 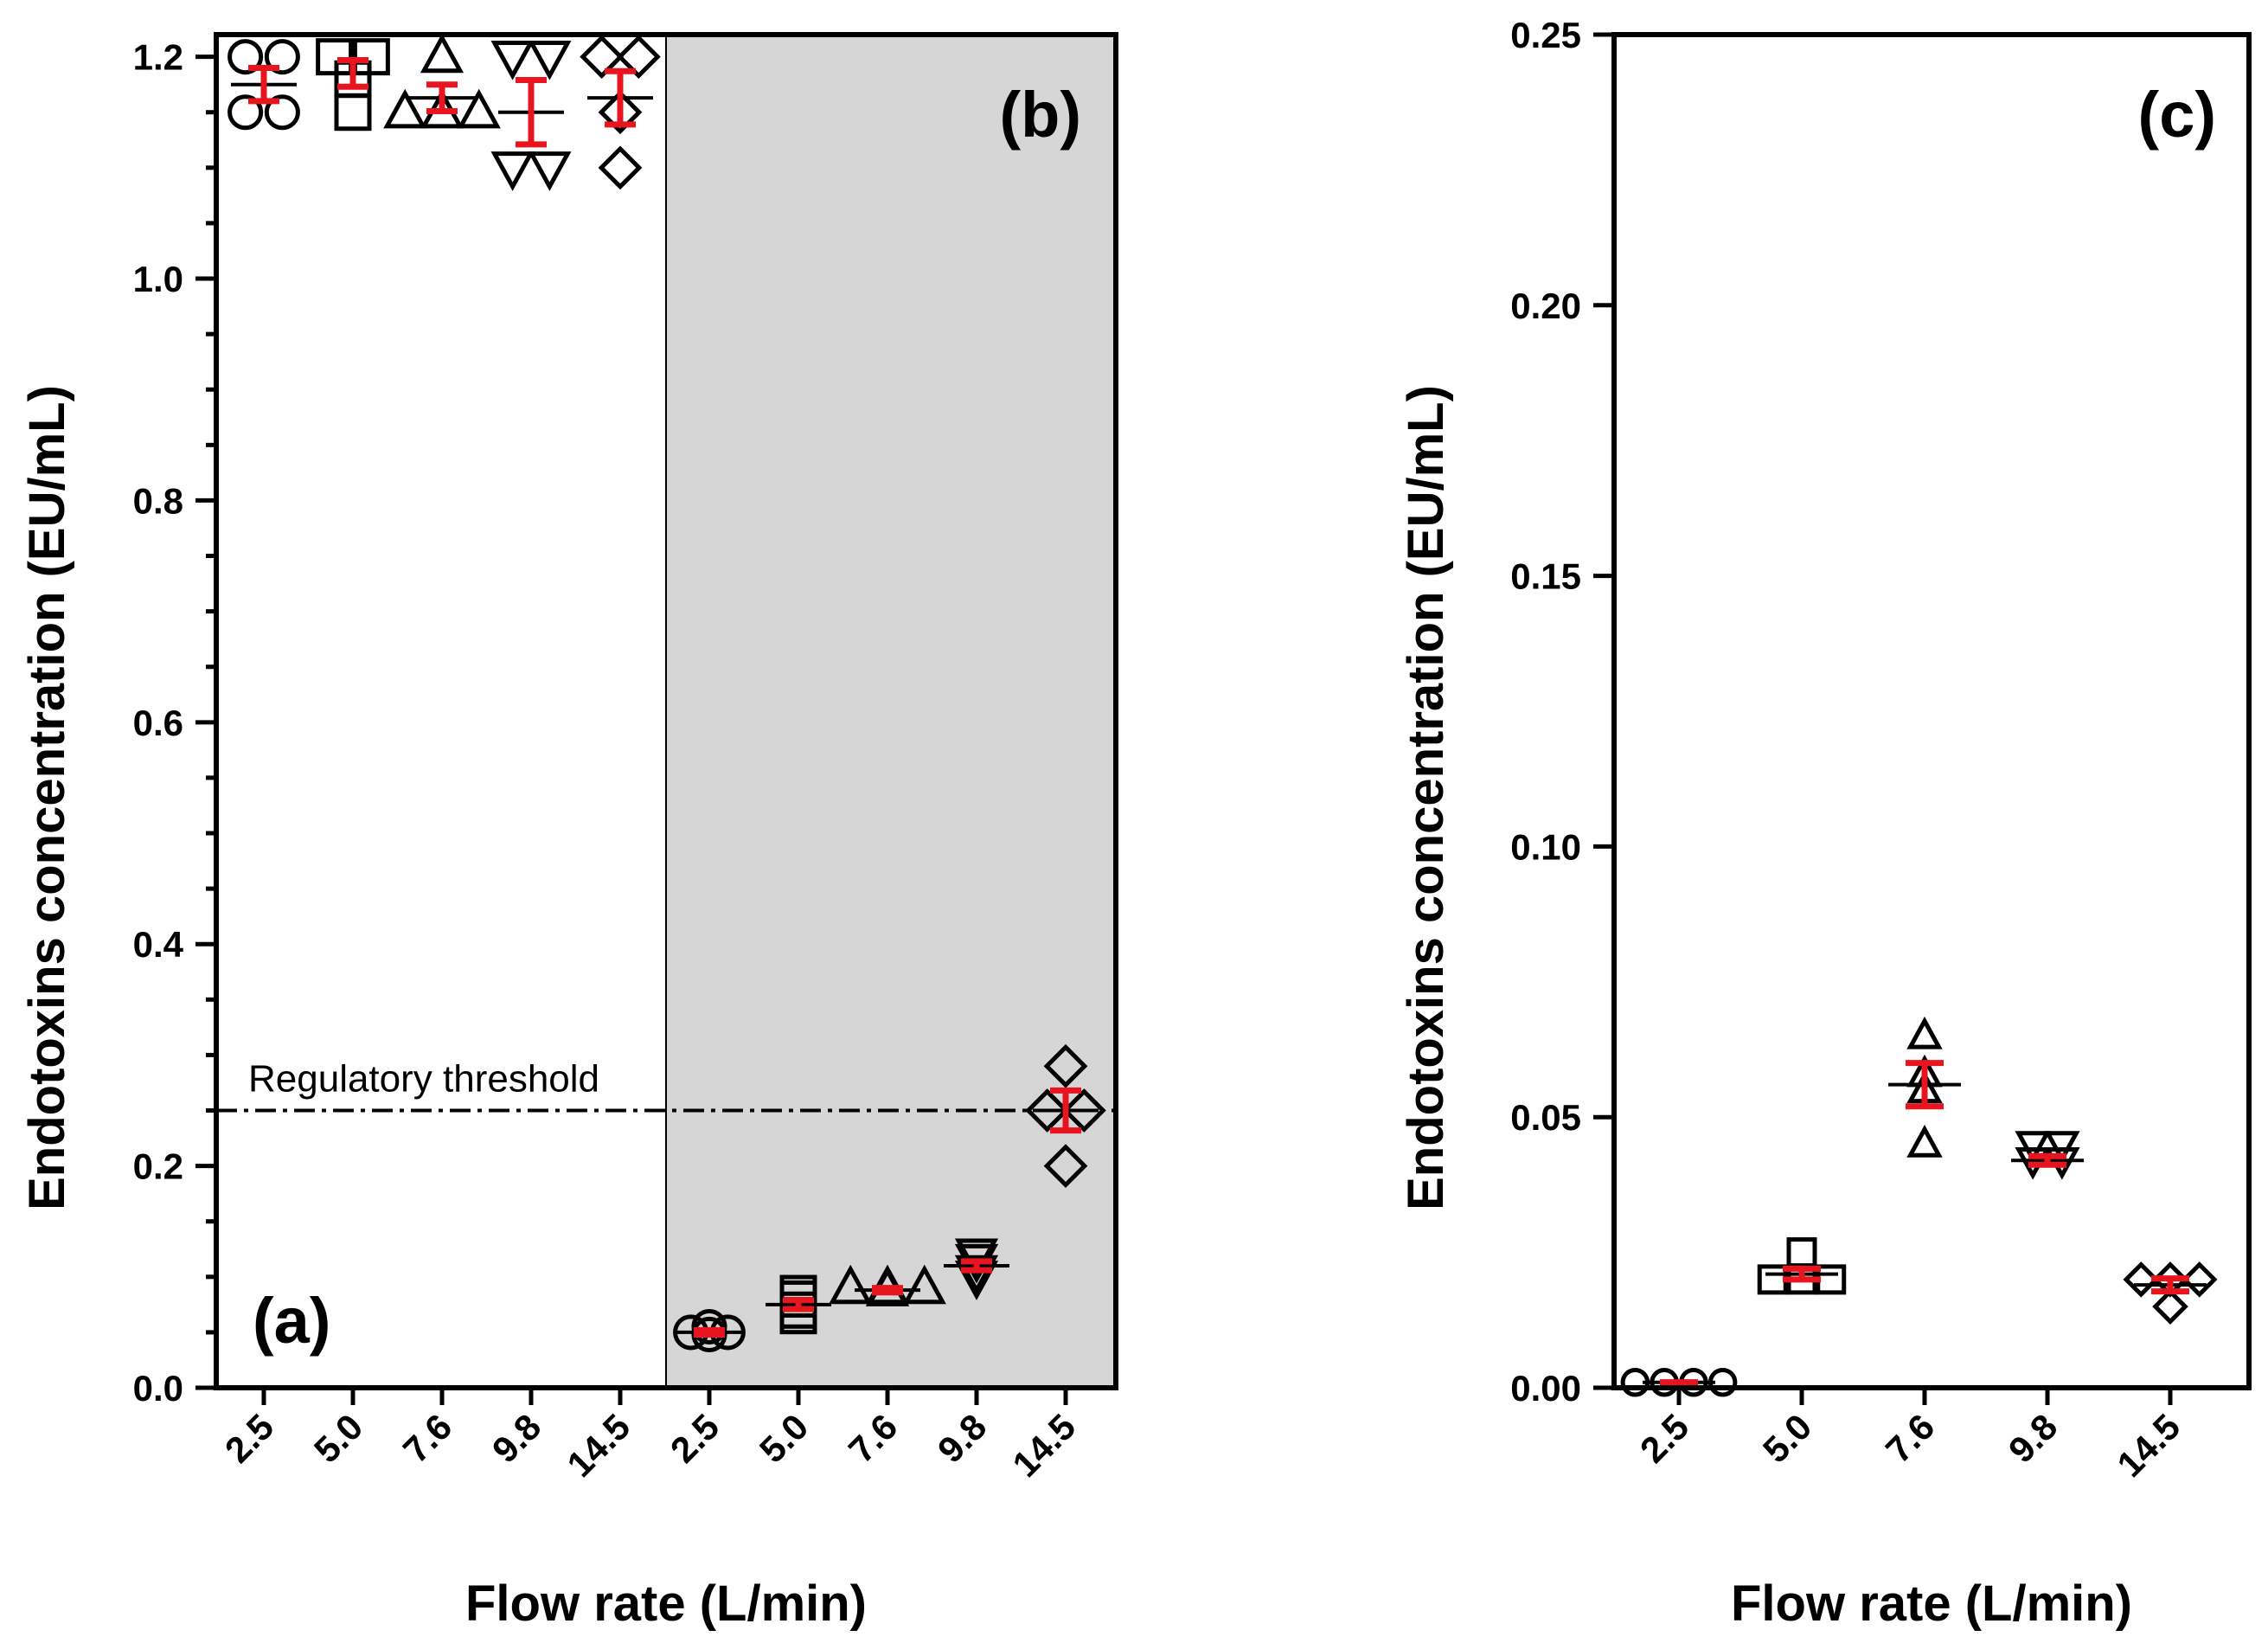 I want to click on panel-label-b: (b), so click(x=1041, y=115).